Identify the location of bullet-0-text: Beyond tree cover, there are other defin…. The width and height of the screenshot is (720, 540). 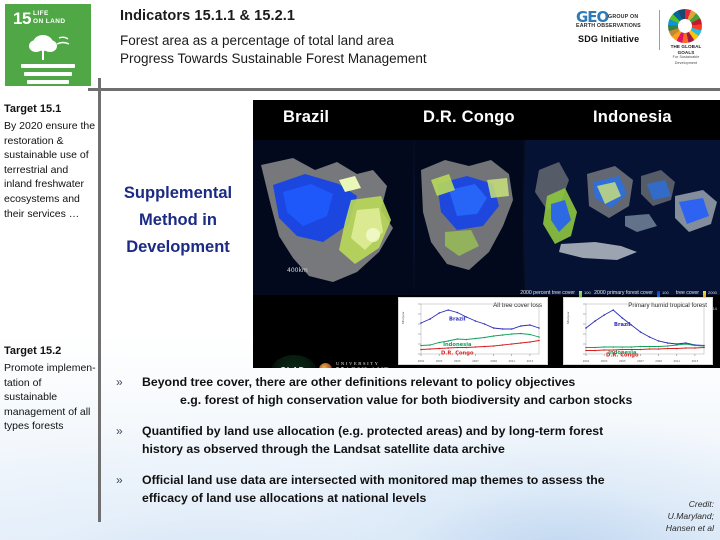
(387, 391).